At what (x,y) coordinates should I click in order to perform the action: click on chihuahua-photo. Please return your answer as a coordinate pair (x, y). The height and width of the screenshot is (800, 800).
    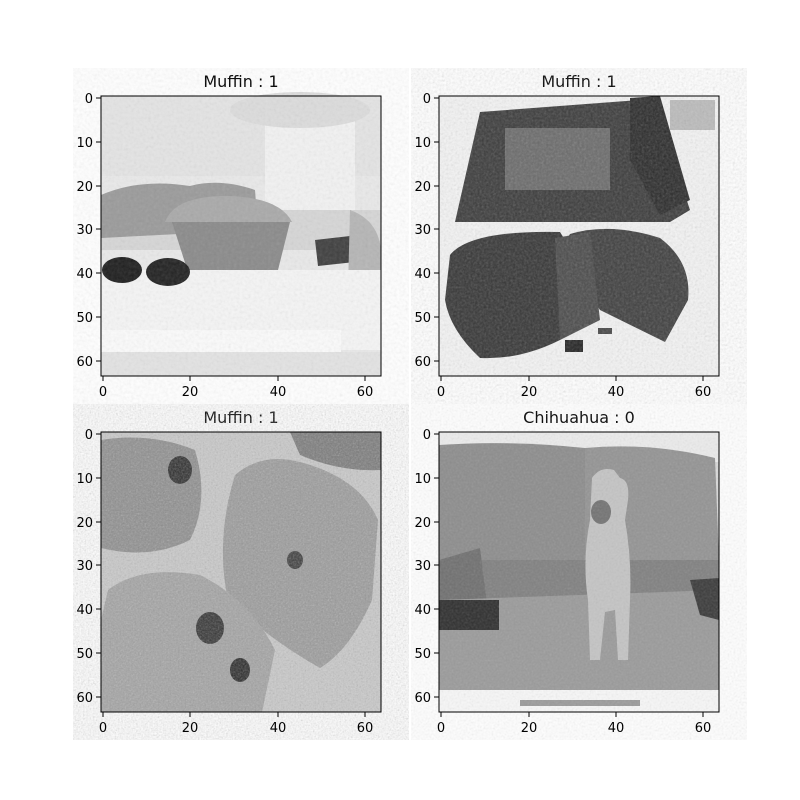
    Looking at the image, I should click on (579, 572).